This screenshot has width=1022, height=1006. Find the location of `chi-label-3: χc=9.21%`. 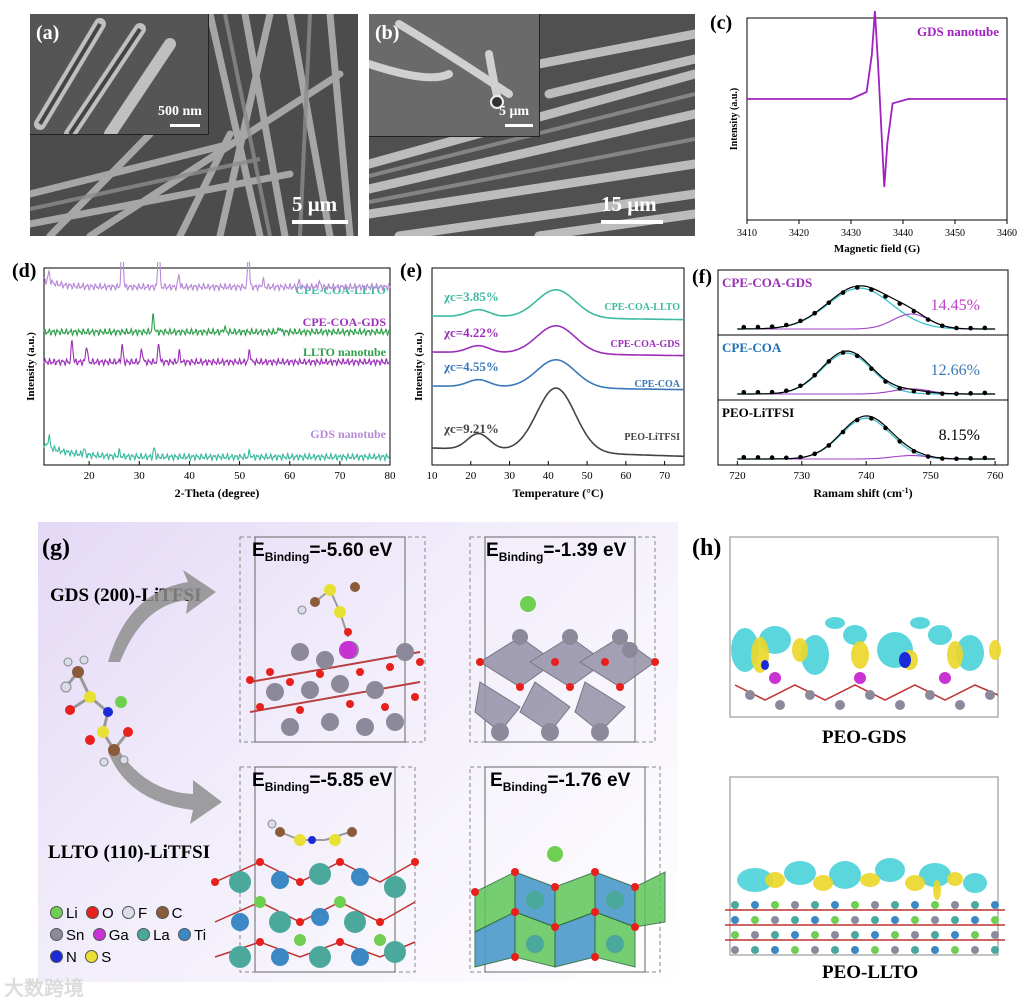

chi-label-3: χc=9.21% is located at coordinates (471, 428).